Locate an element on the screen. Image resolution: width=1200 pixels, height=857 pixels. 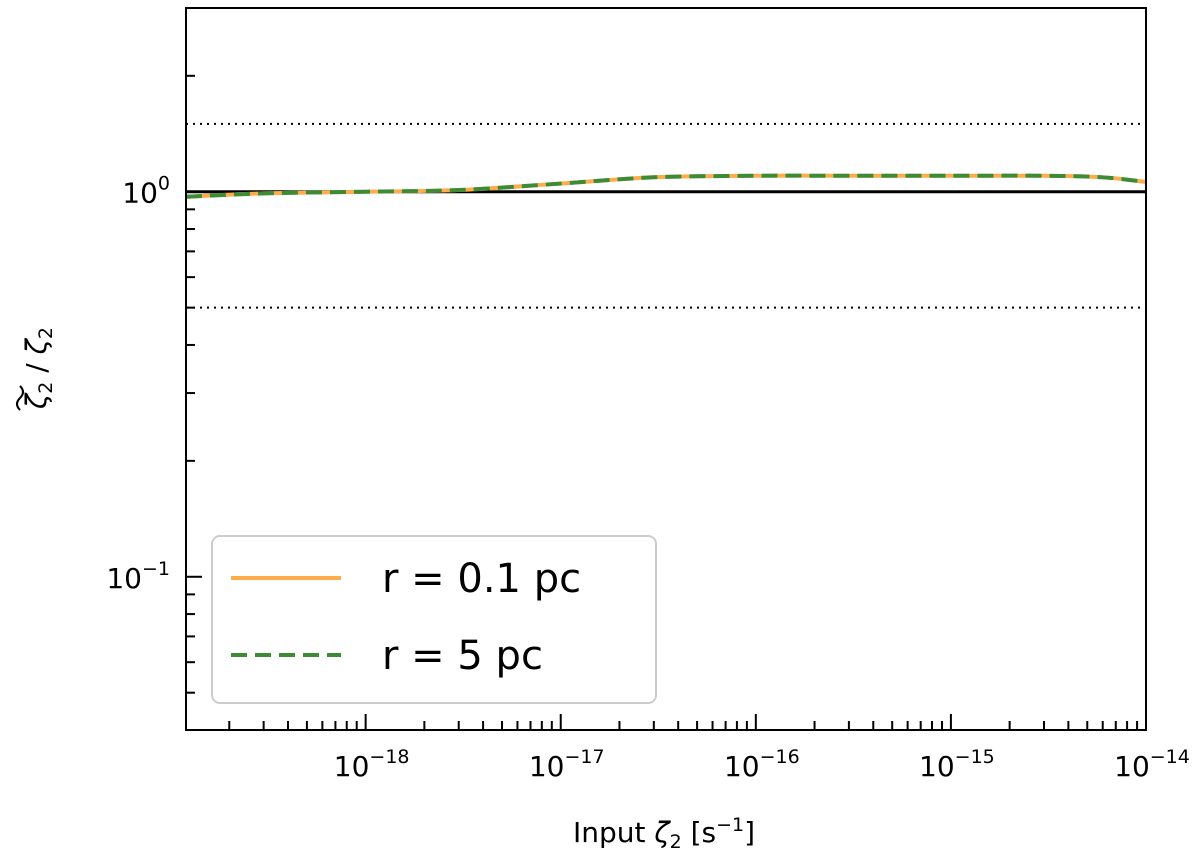
y-label-sep: / is located at coordinates (36, 367).